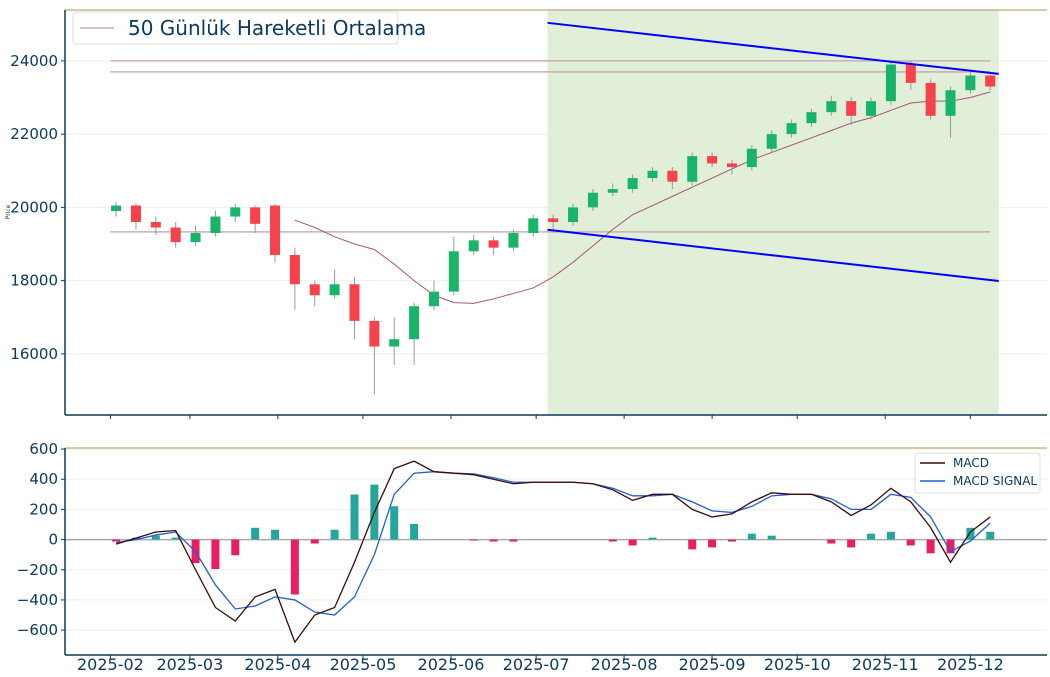 The height and width of the screenshot is (677, 1050). Describe the element at coordinates (34, 61) in the screenshot. I see `price-y-tick-label: 24000` at that location.